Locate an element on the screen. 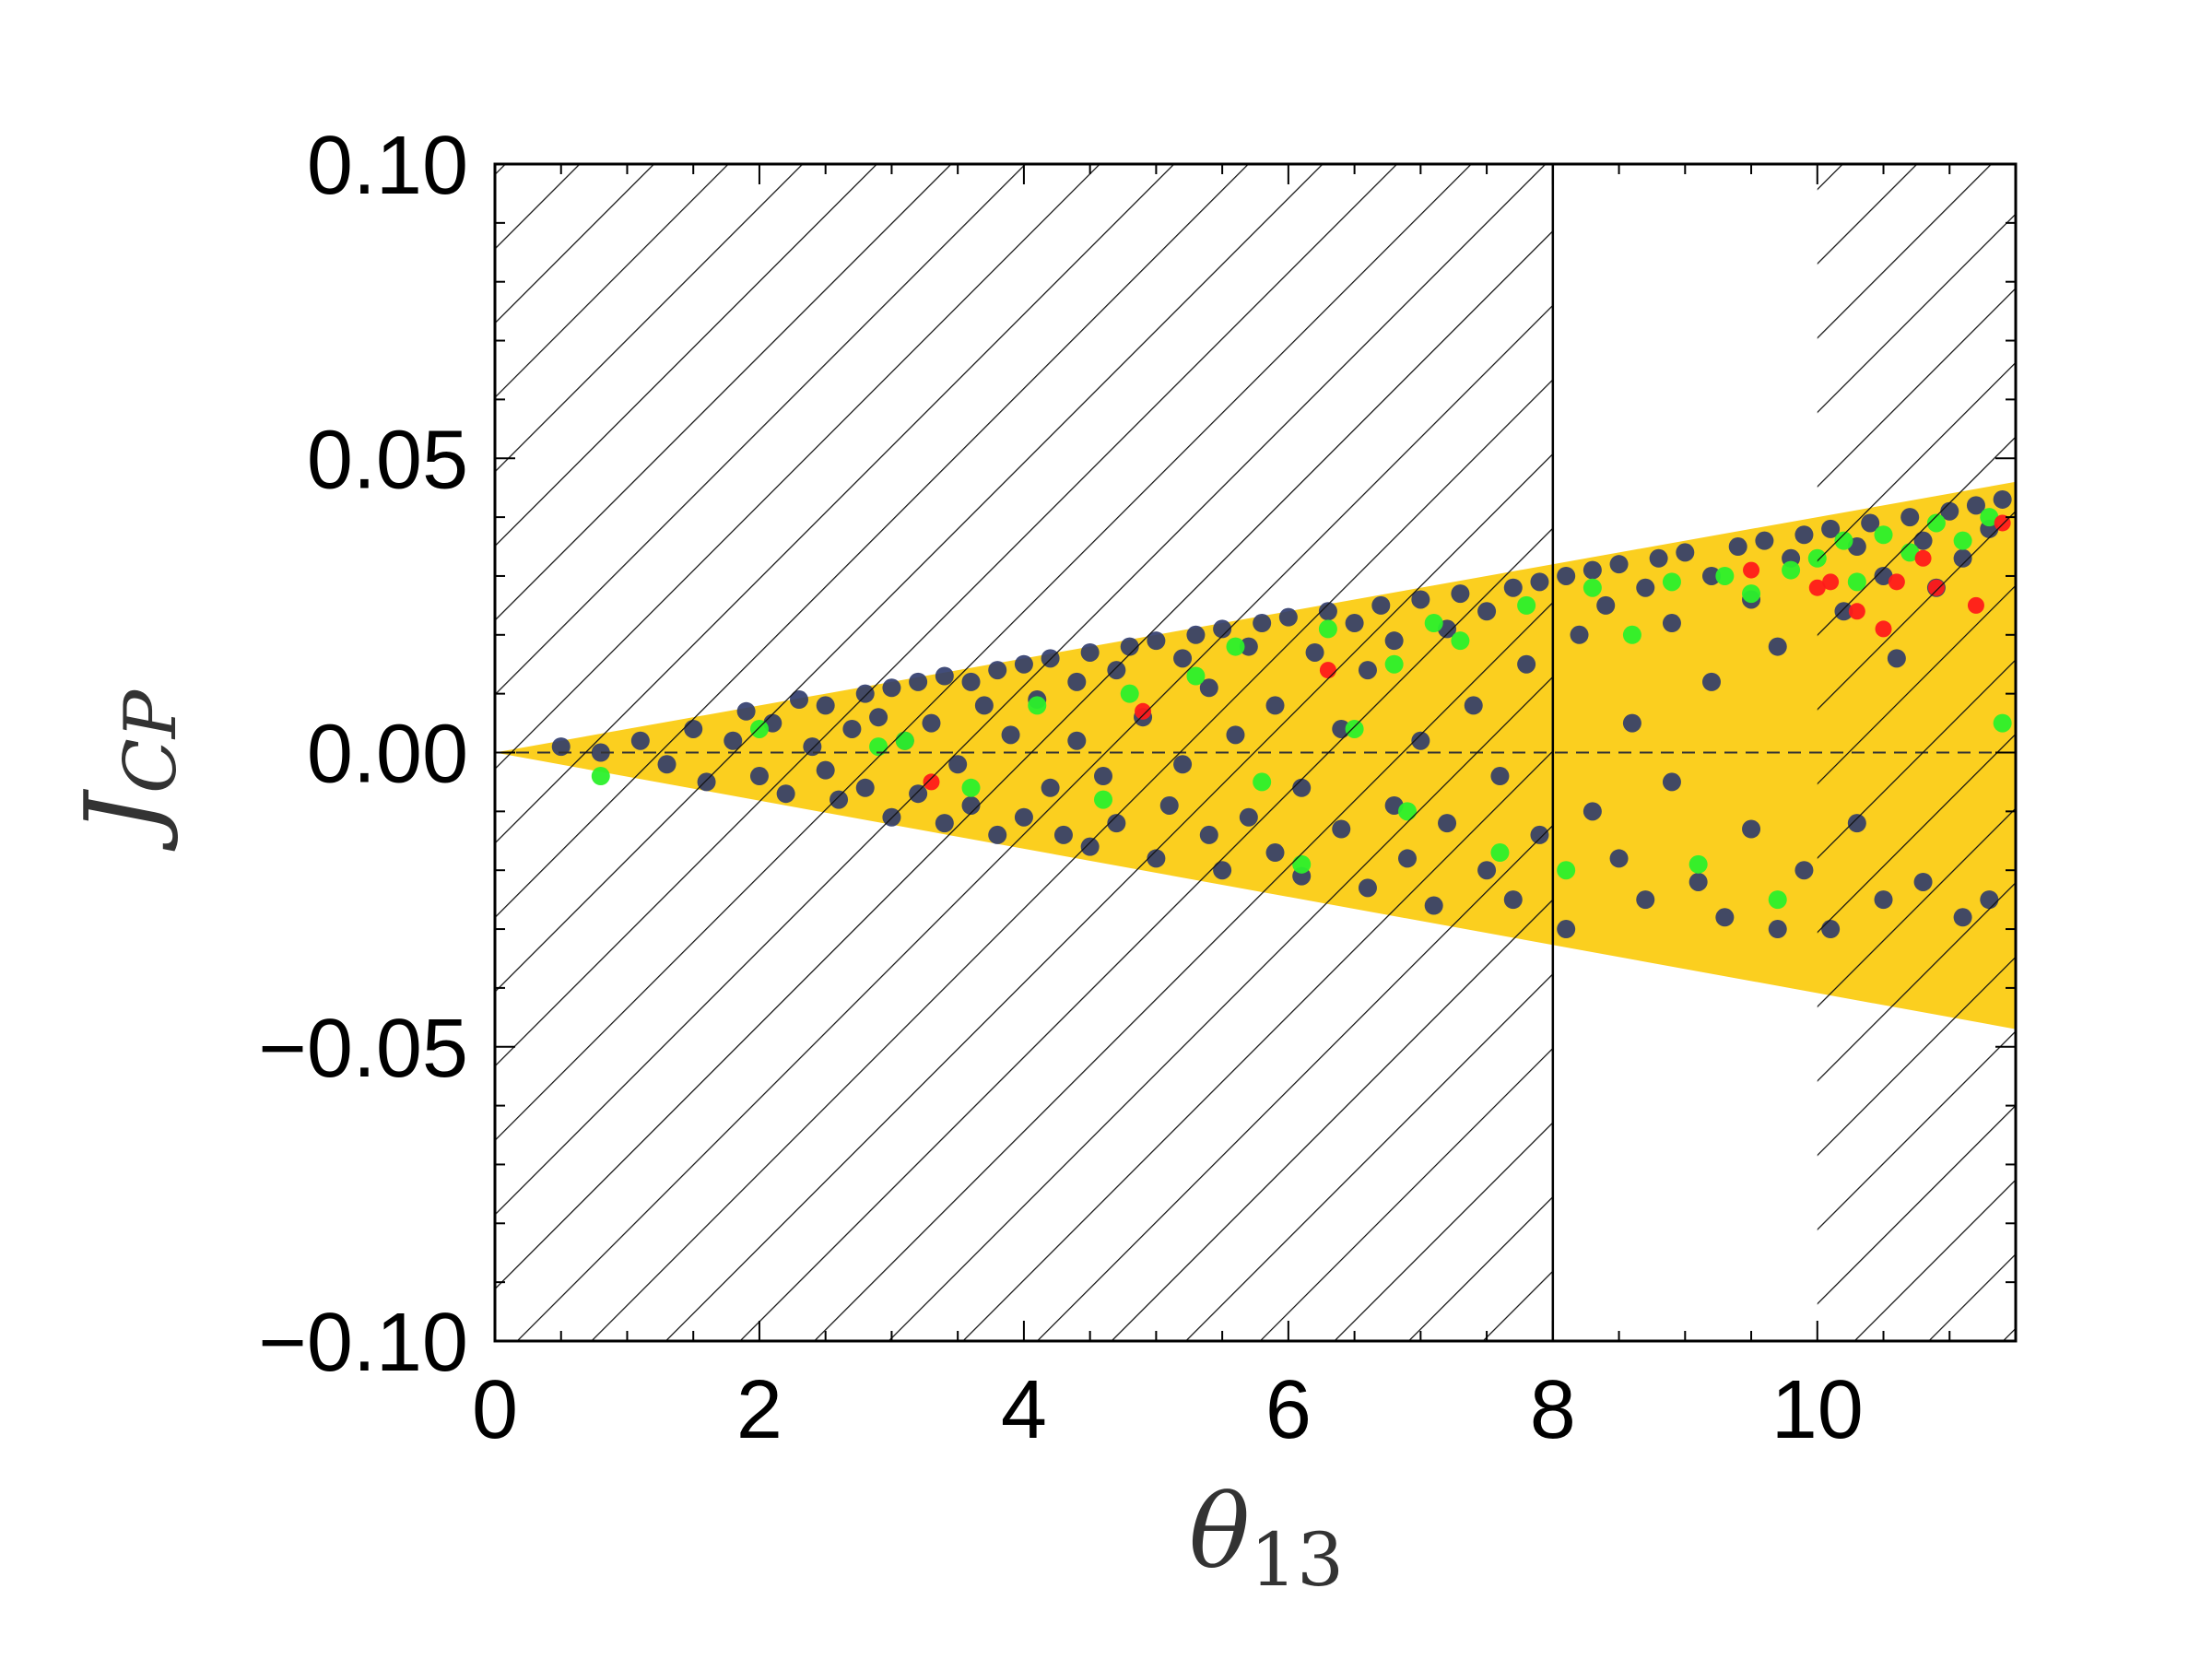 The width and height of the screenshot is (2212, 1659). x-tick-label: 6 is located at coordinates (1288, 1410).